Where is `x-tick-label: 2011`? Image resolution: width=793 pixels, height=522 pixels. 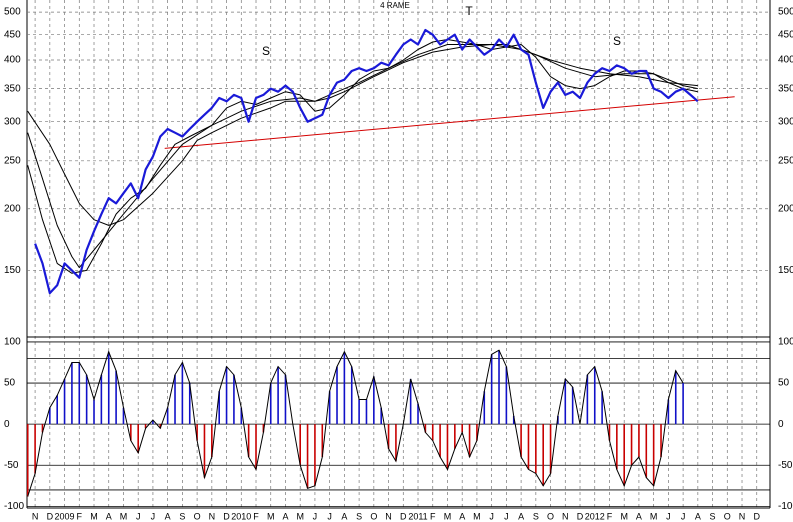
x-tick-label: 2011 is located at coordinates (417, 516).